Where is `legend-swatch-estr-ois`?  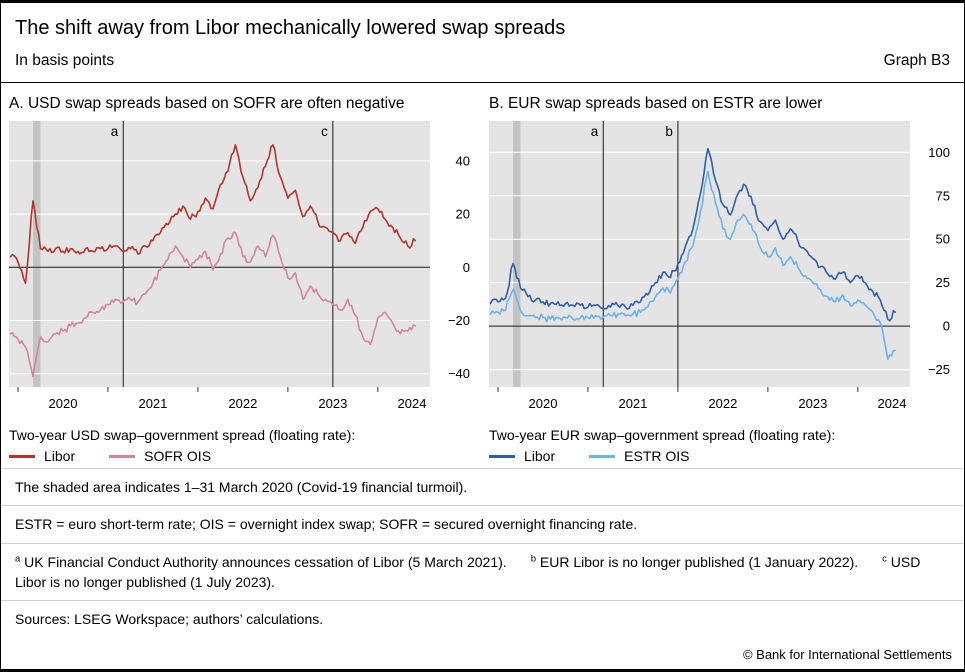 legend-swatch-estr-ois is located at coordinates (602, 456).